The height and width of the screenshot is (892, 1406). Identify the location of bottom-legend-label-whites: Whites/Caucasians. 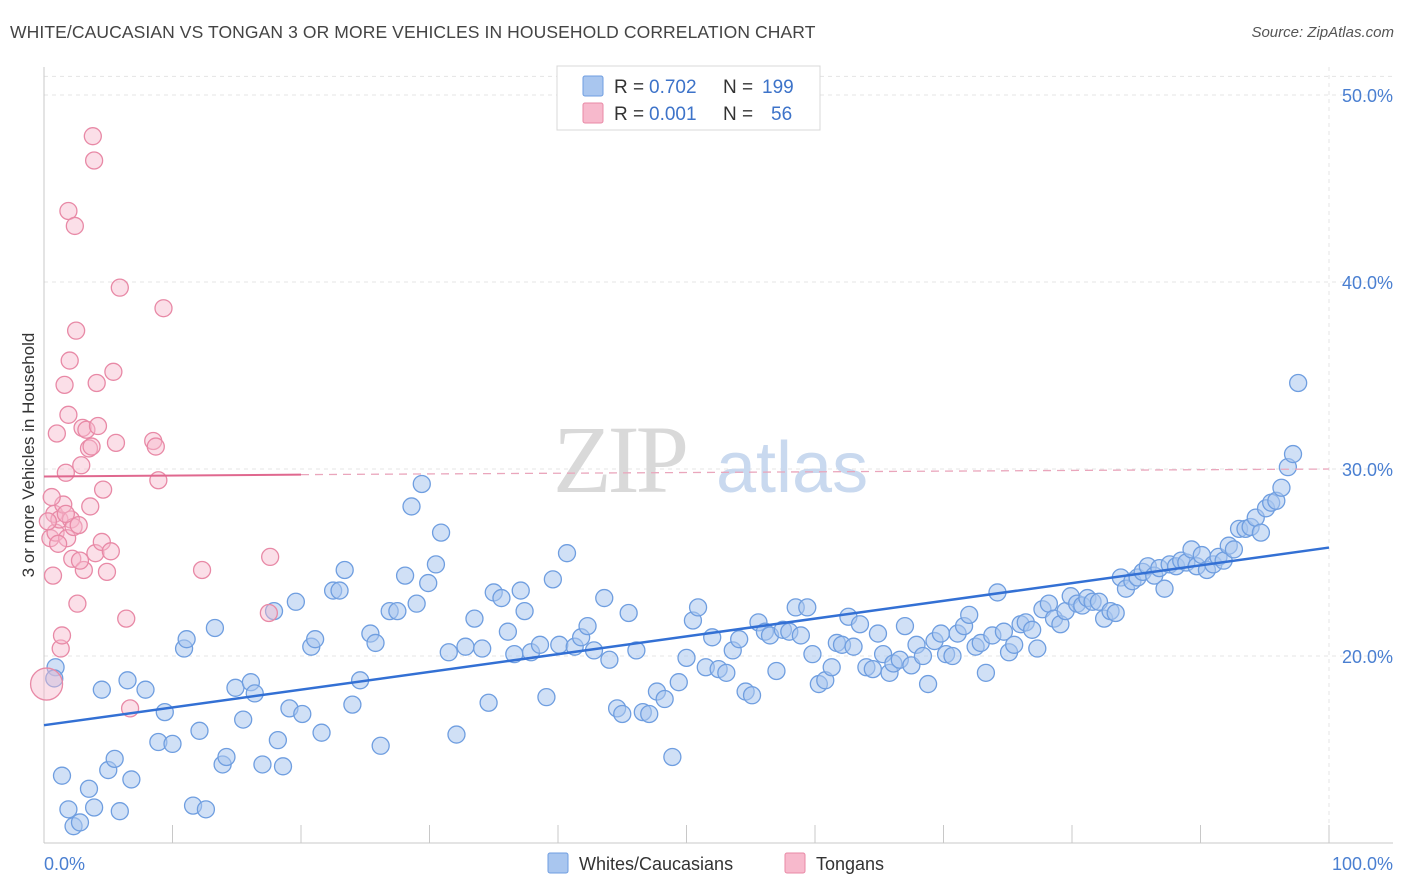
(656, 864).